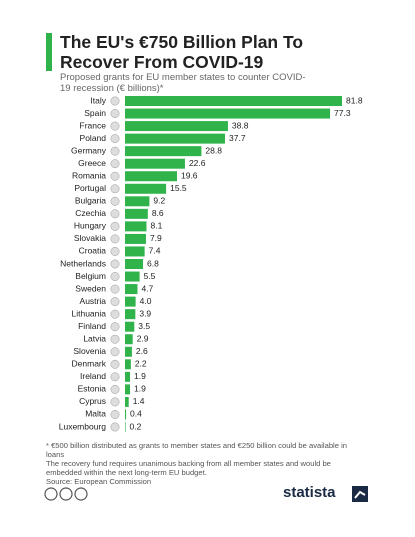 Image resolution: width=415 pixels, height=537 pixels. I want to click on value-label: 7.4, so click(155, 251).